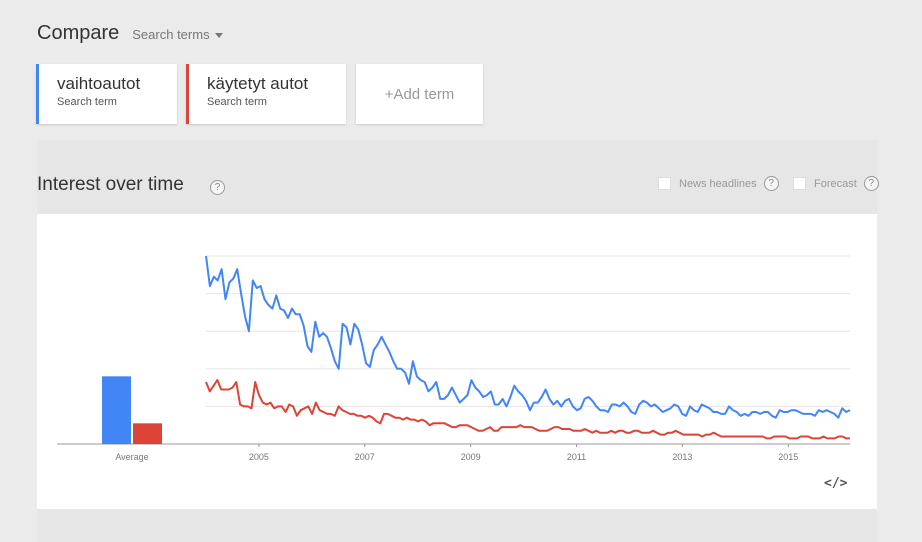  I want to click on term-card-kaytetyt-autot: käytetyt autot Search term, so click(266, 94).